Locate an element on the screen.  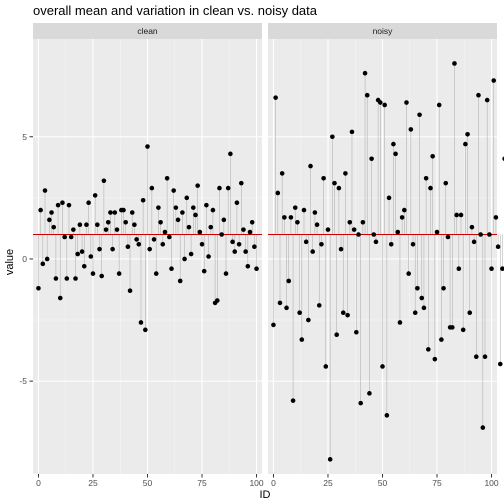
x-tick-label: 0 is located at coordinates (38, 483).